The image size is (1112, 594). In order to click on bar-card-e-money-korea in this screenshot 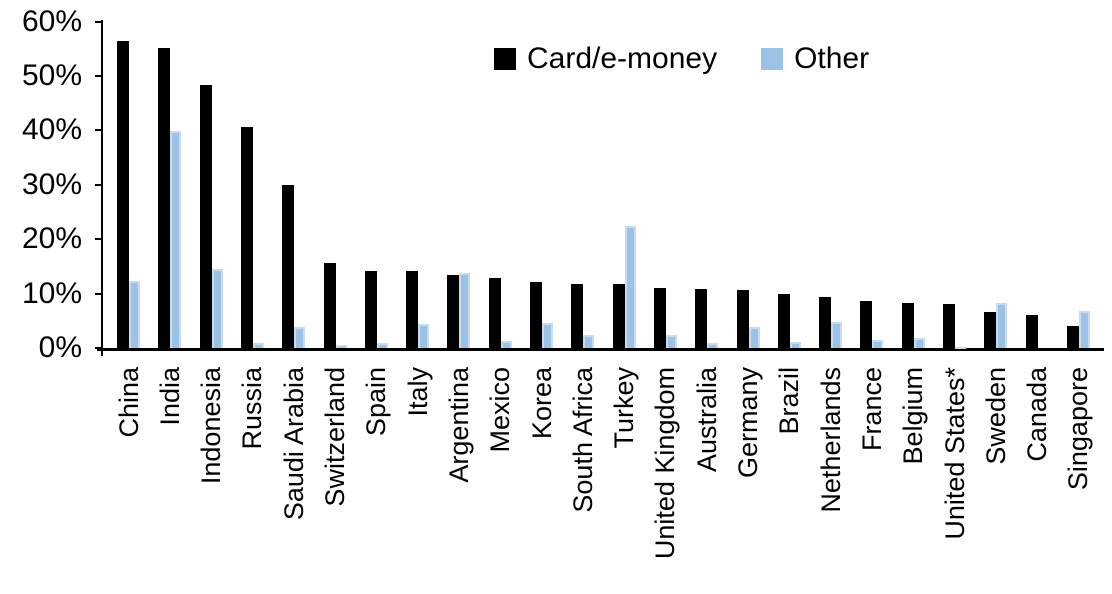, I will do `click(536, 315)`.